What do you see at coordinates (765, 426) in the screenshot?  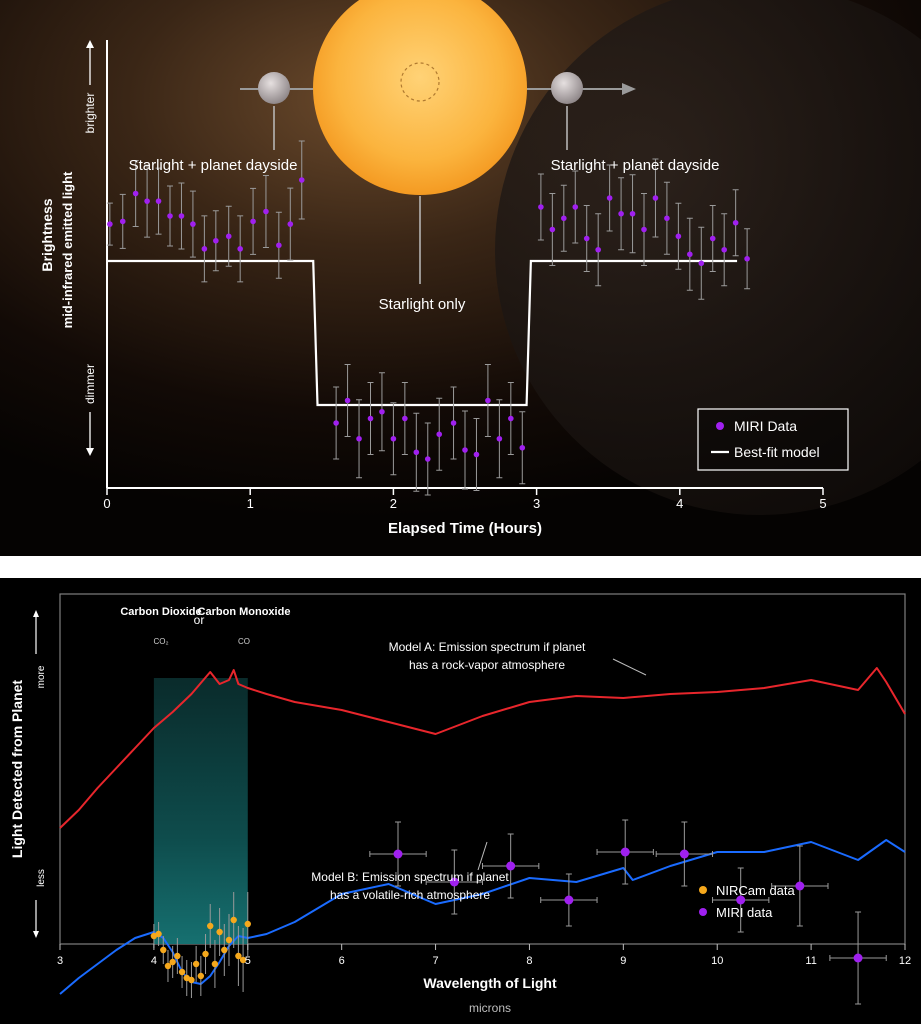 I see `legend-miri-label: MIRI Data` at bounding box center [765, 426].